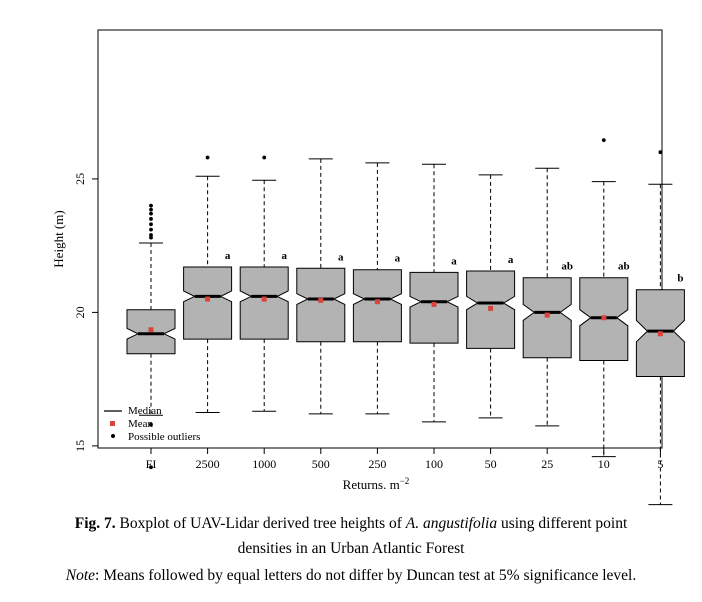 Image resolution: width=702 pixels, height=602 pixels. Describe the element at coordinates (434, 464) in the screenshot. I see `x-tick-label: 100` at that location.